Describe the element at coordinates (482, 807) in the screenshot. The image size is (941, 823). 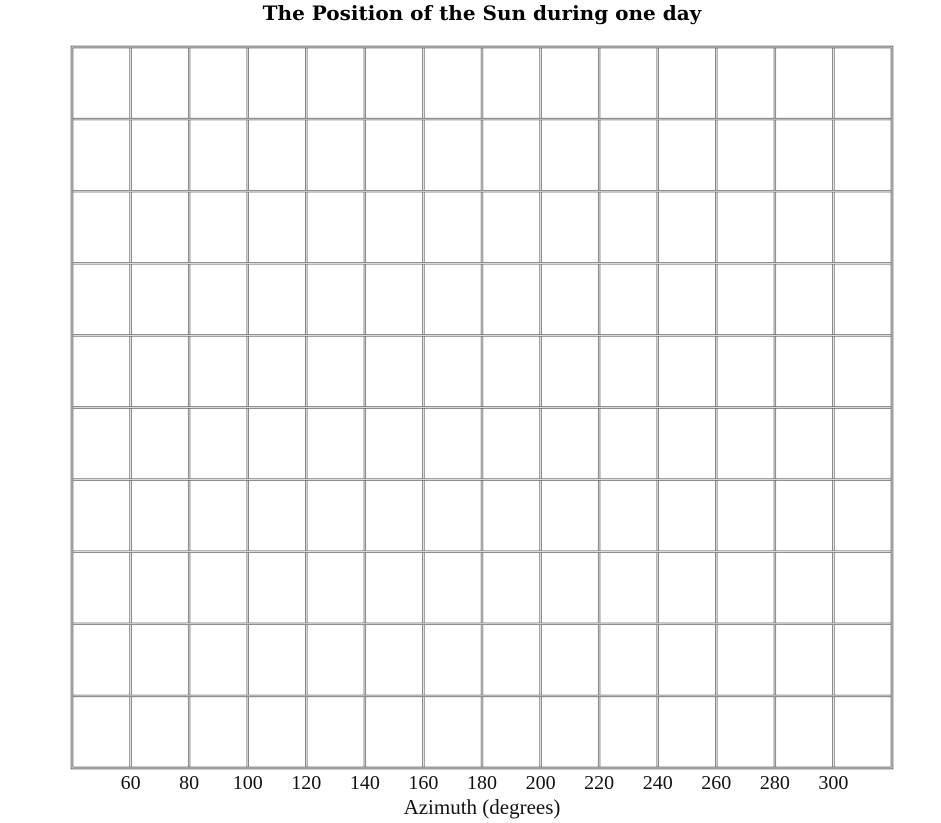
I see `x-axis-label: Azimuth (degrees)` at that location.